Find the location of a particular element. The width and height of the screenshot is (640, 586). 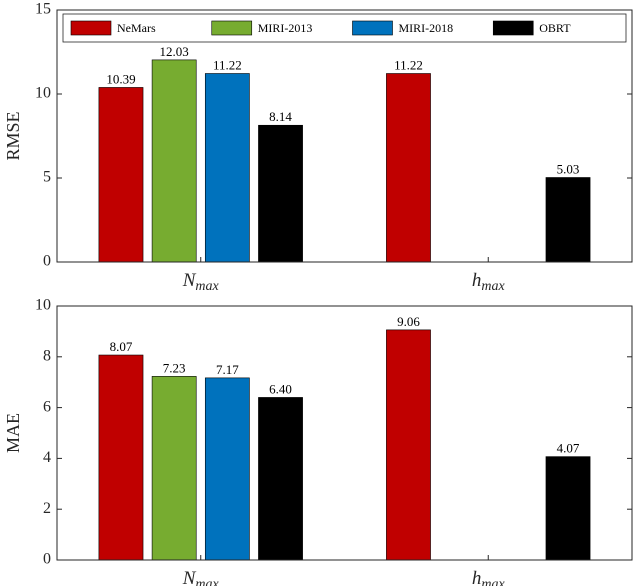

legend-label: MIRI-2018 is located at coordinates (426, 28).